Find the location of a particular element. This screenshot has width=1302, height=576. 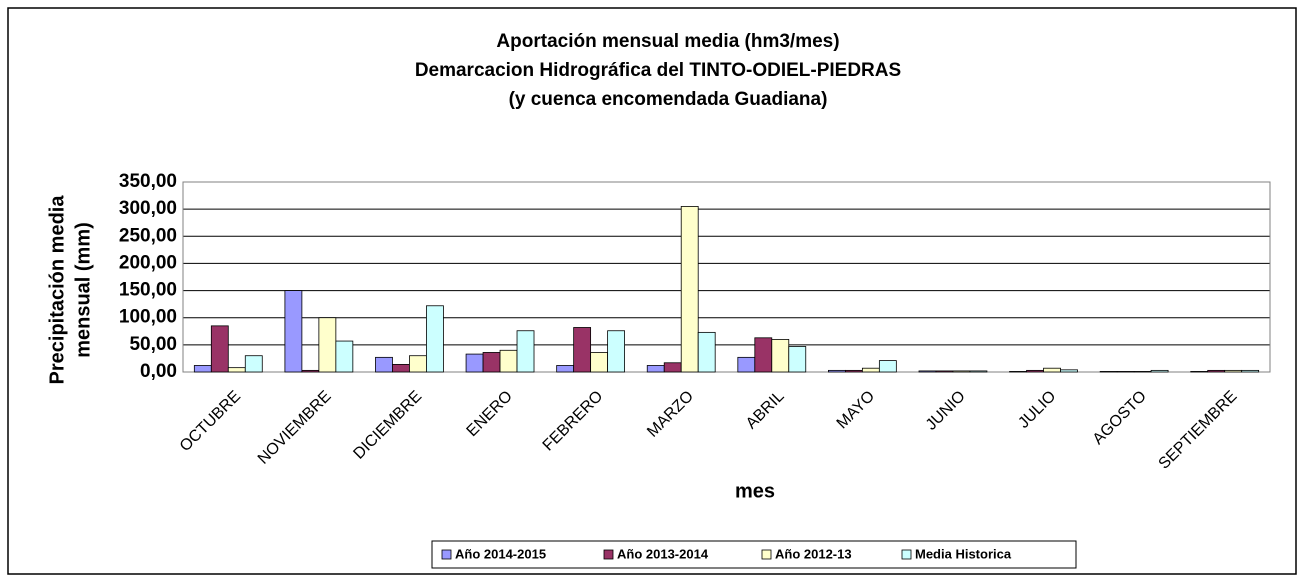

y-tick-label: 300,00 is located at coordinates (148, 208).